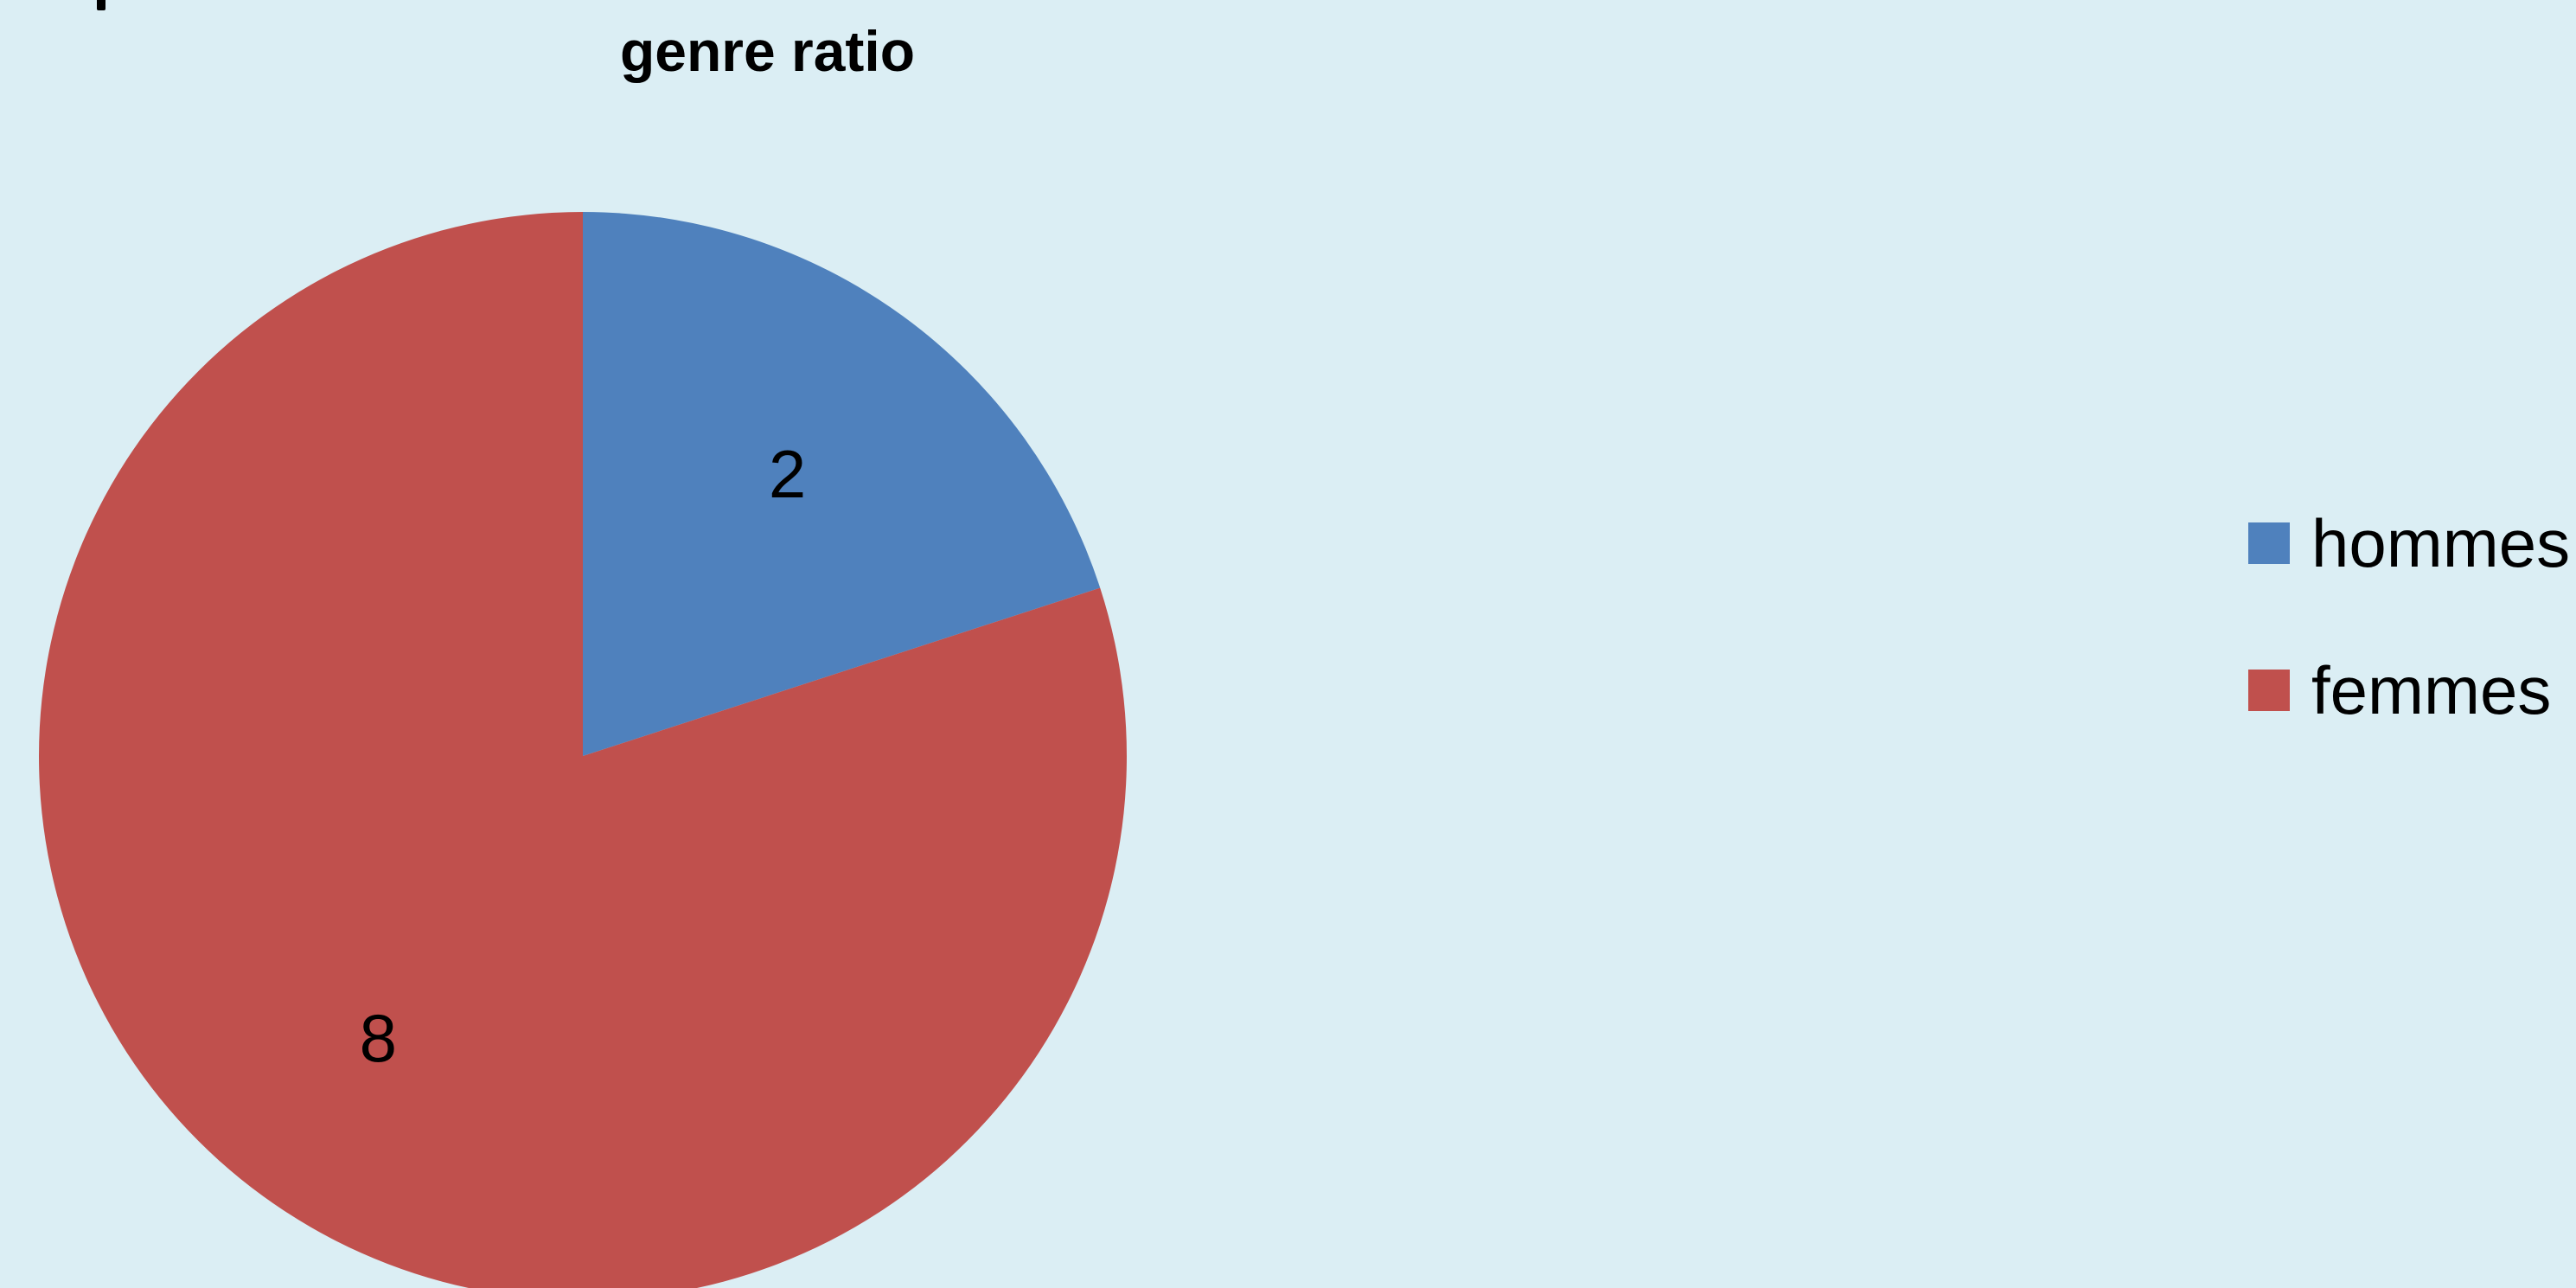  What do you see at coordinates (842, 484) in the screenshot?
I see `pie-slice-hommes` at bounding box center [842, 484].